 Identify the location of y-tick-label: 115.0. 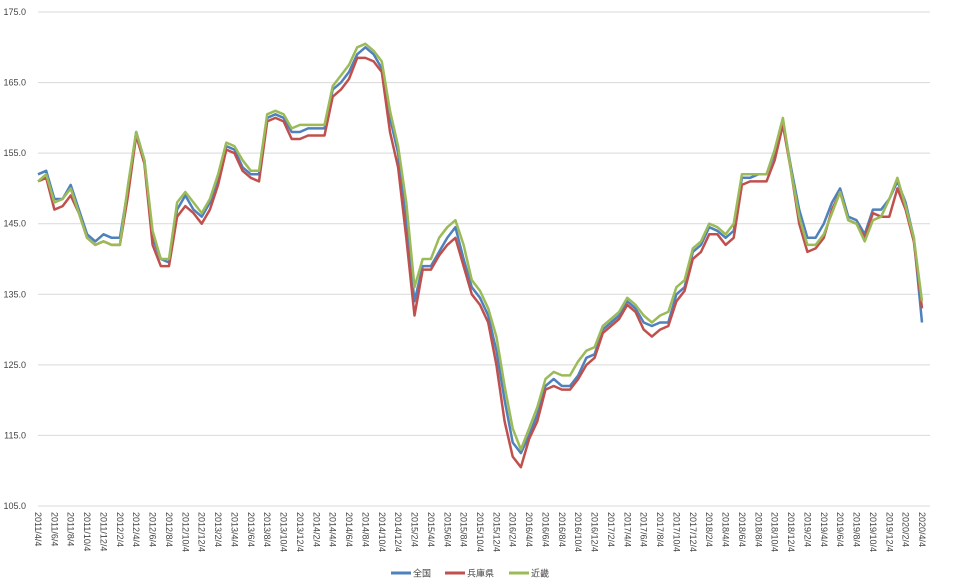
(15, 435).